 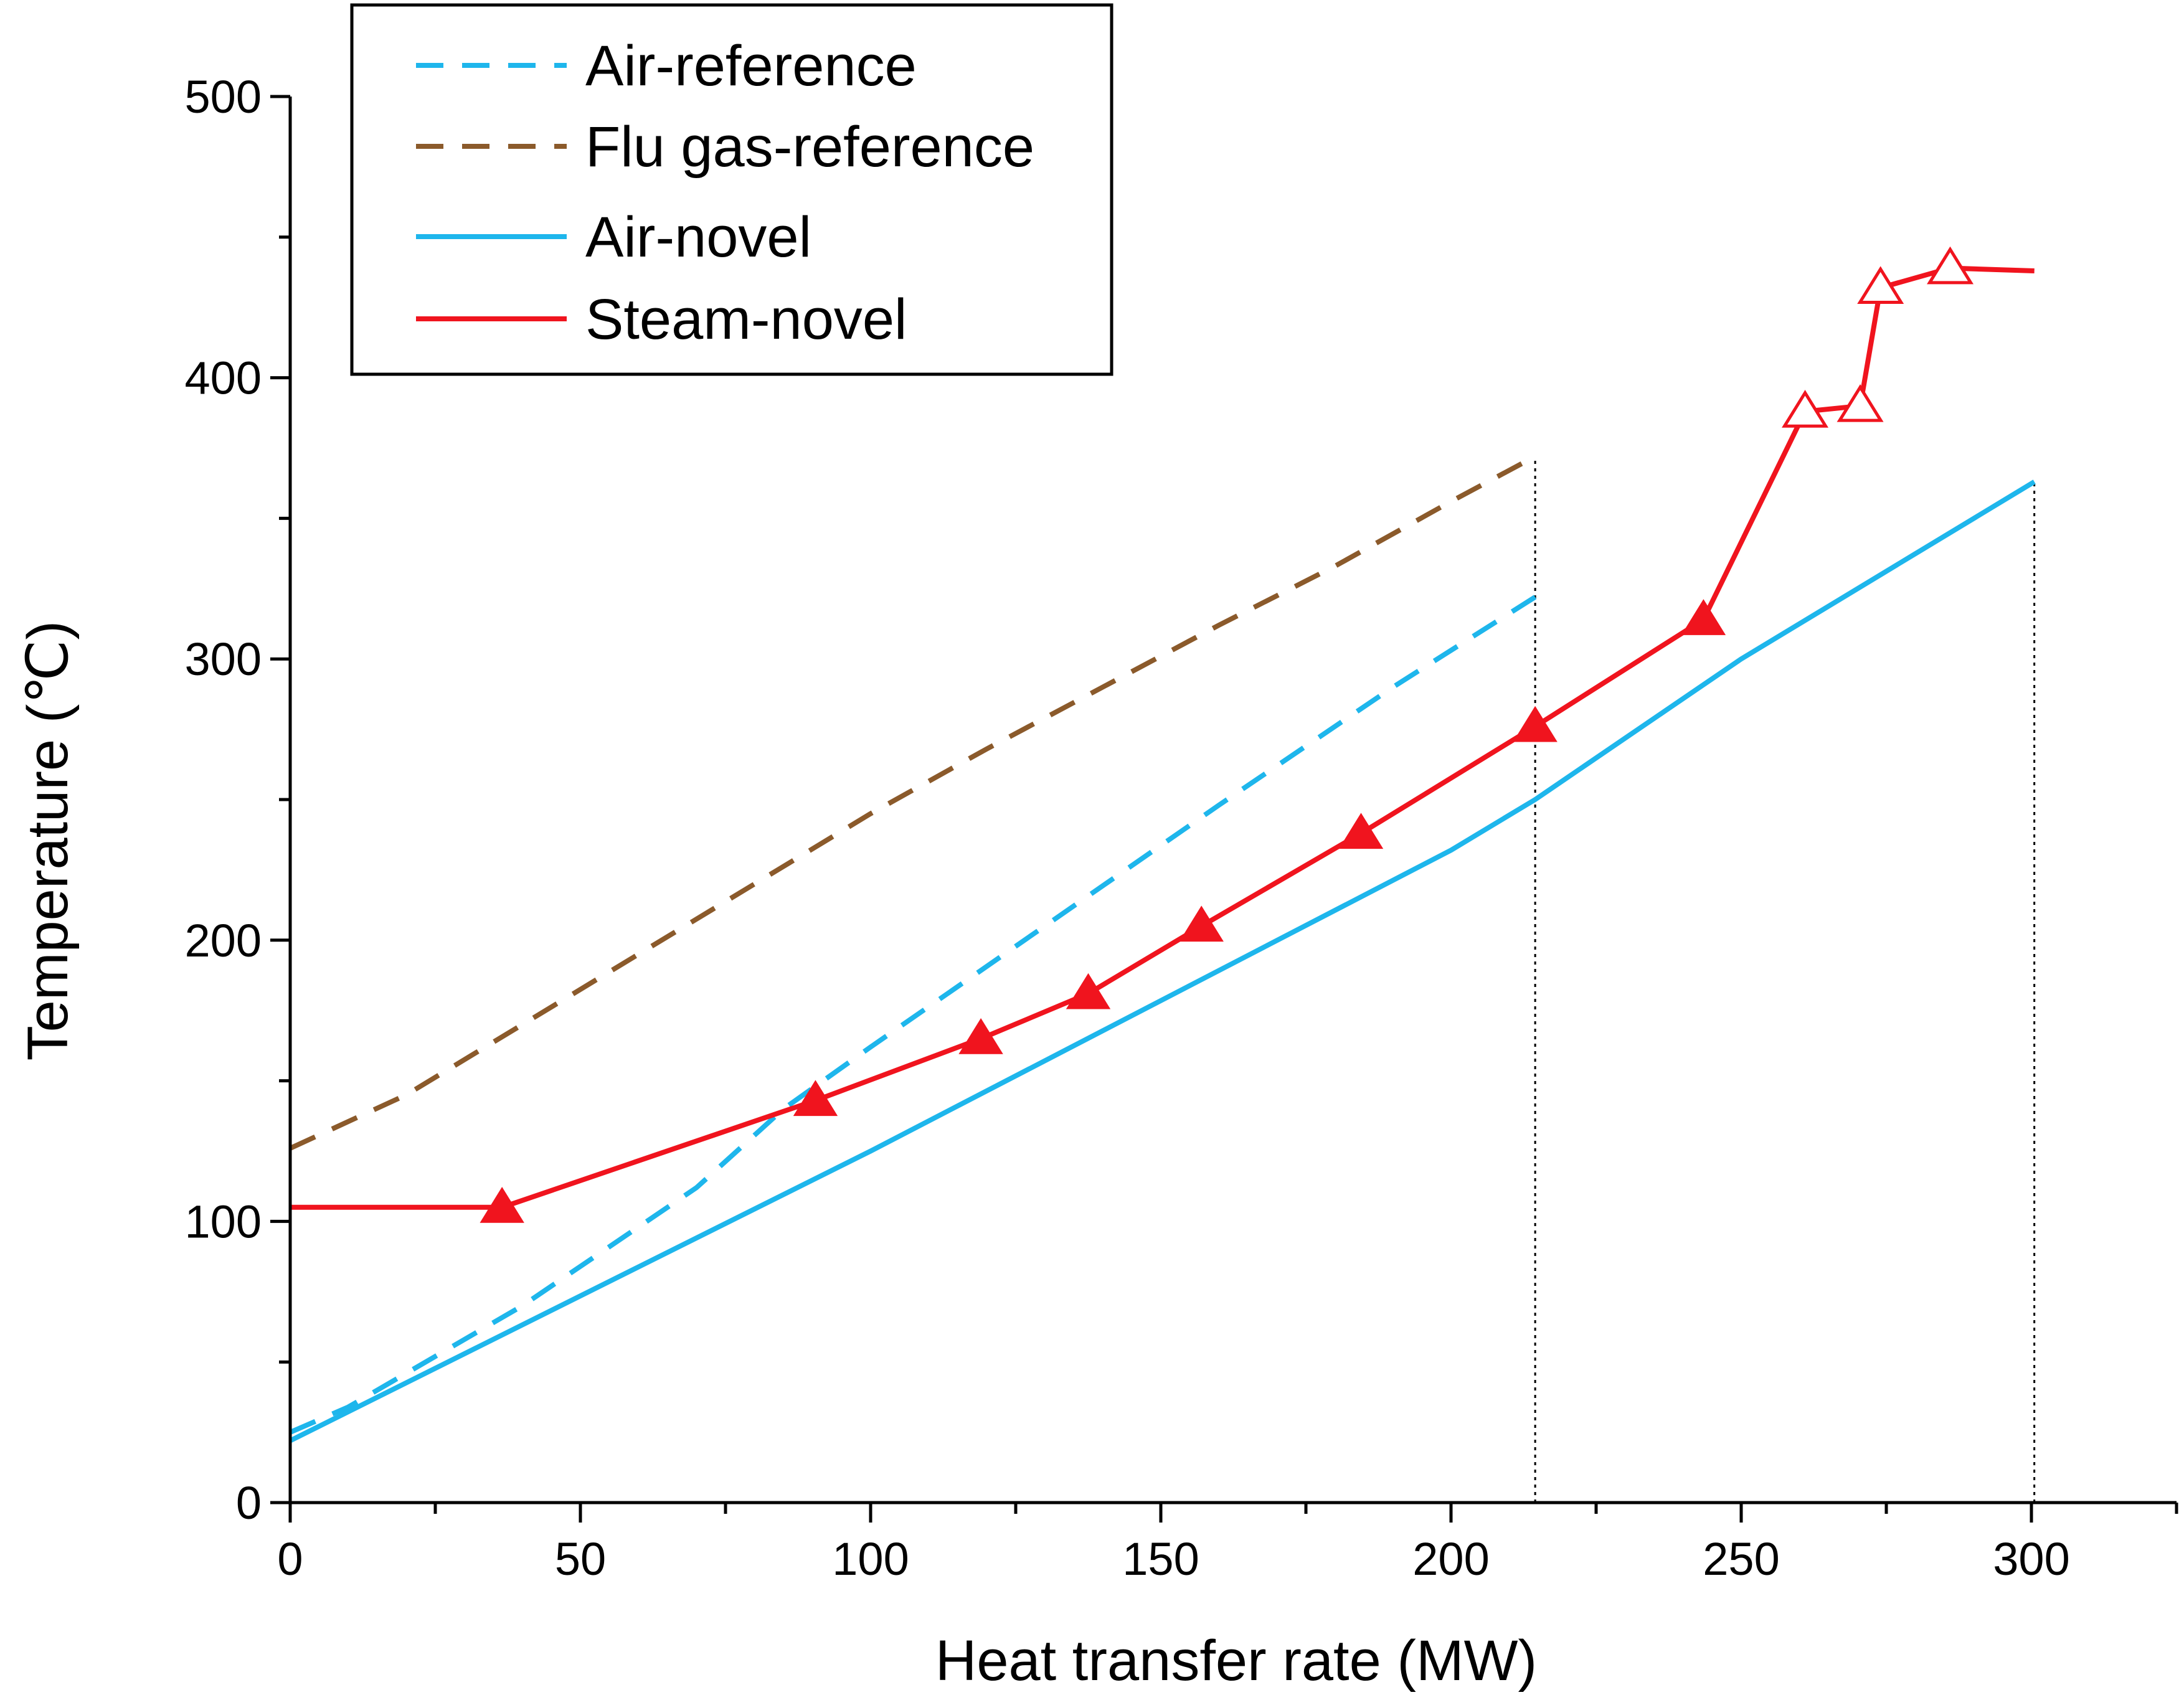 I want to click on x-tick-label: 100, so click(x=871, y=1559).